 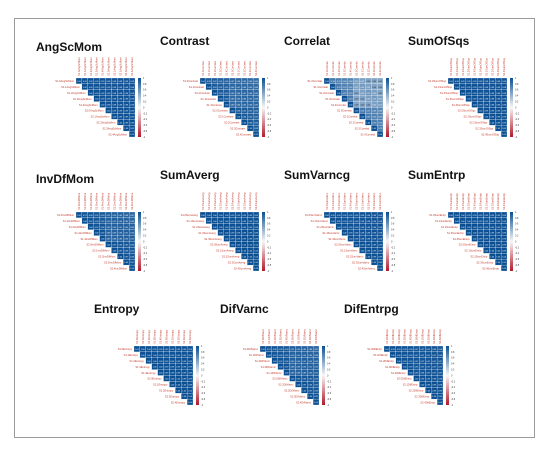 What do you see at coordinates (374, 106) in the screenshot?
I see `cell-value: 0.52` at bounding box center [374, 106].